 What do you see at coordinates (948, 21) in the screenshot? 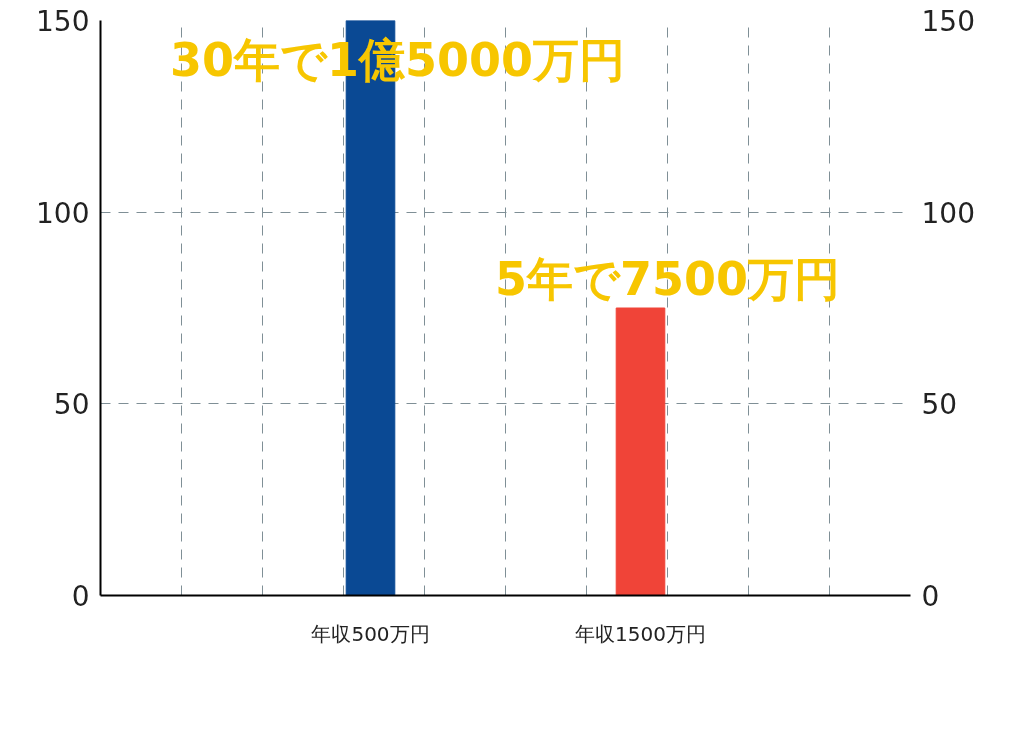
I see `y2-tick-label: 150` at bounding box center [948, 21].